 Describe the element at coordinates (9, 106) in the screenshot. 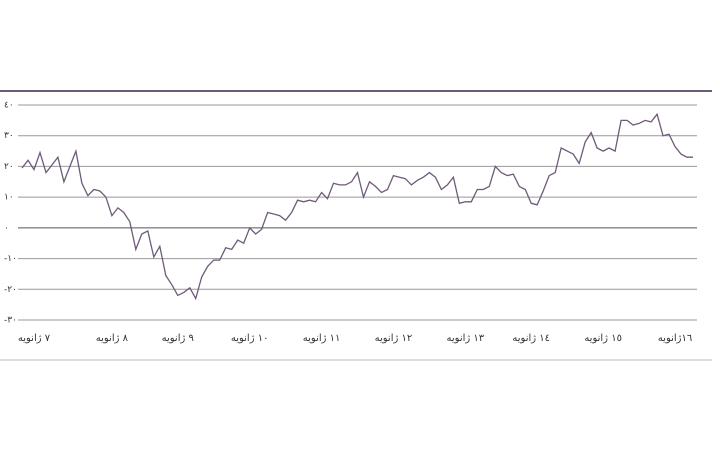

I see `y-tick-label: ٤٠` at that location.